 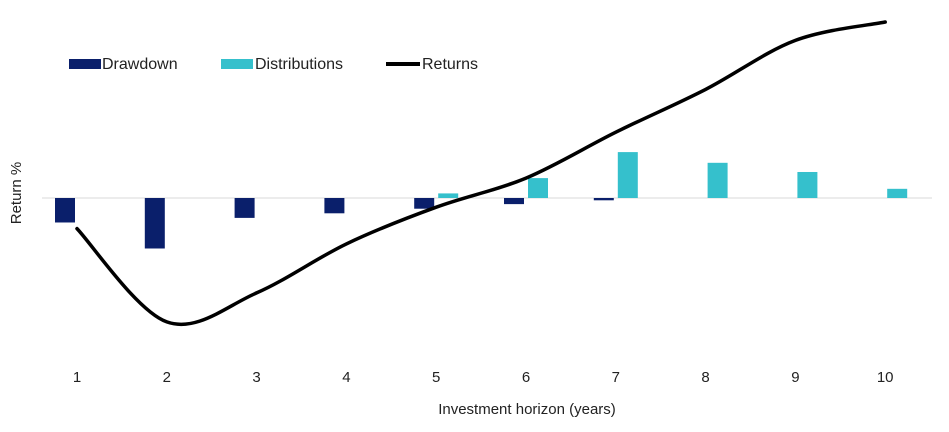 What do you see at coordinates (346, 377) in the screenshot?
I see `x-tick-label-4: 4` at bounding box center [346, 377].